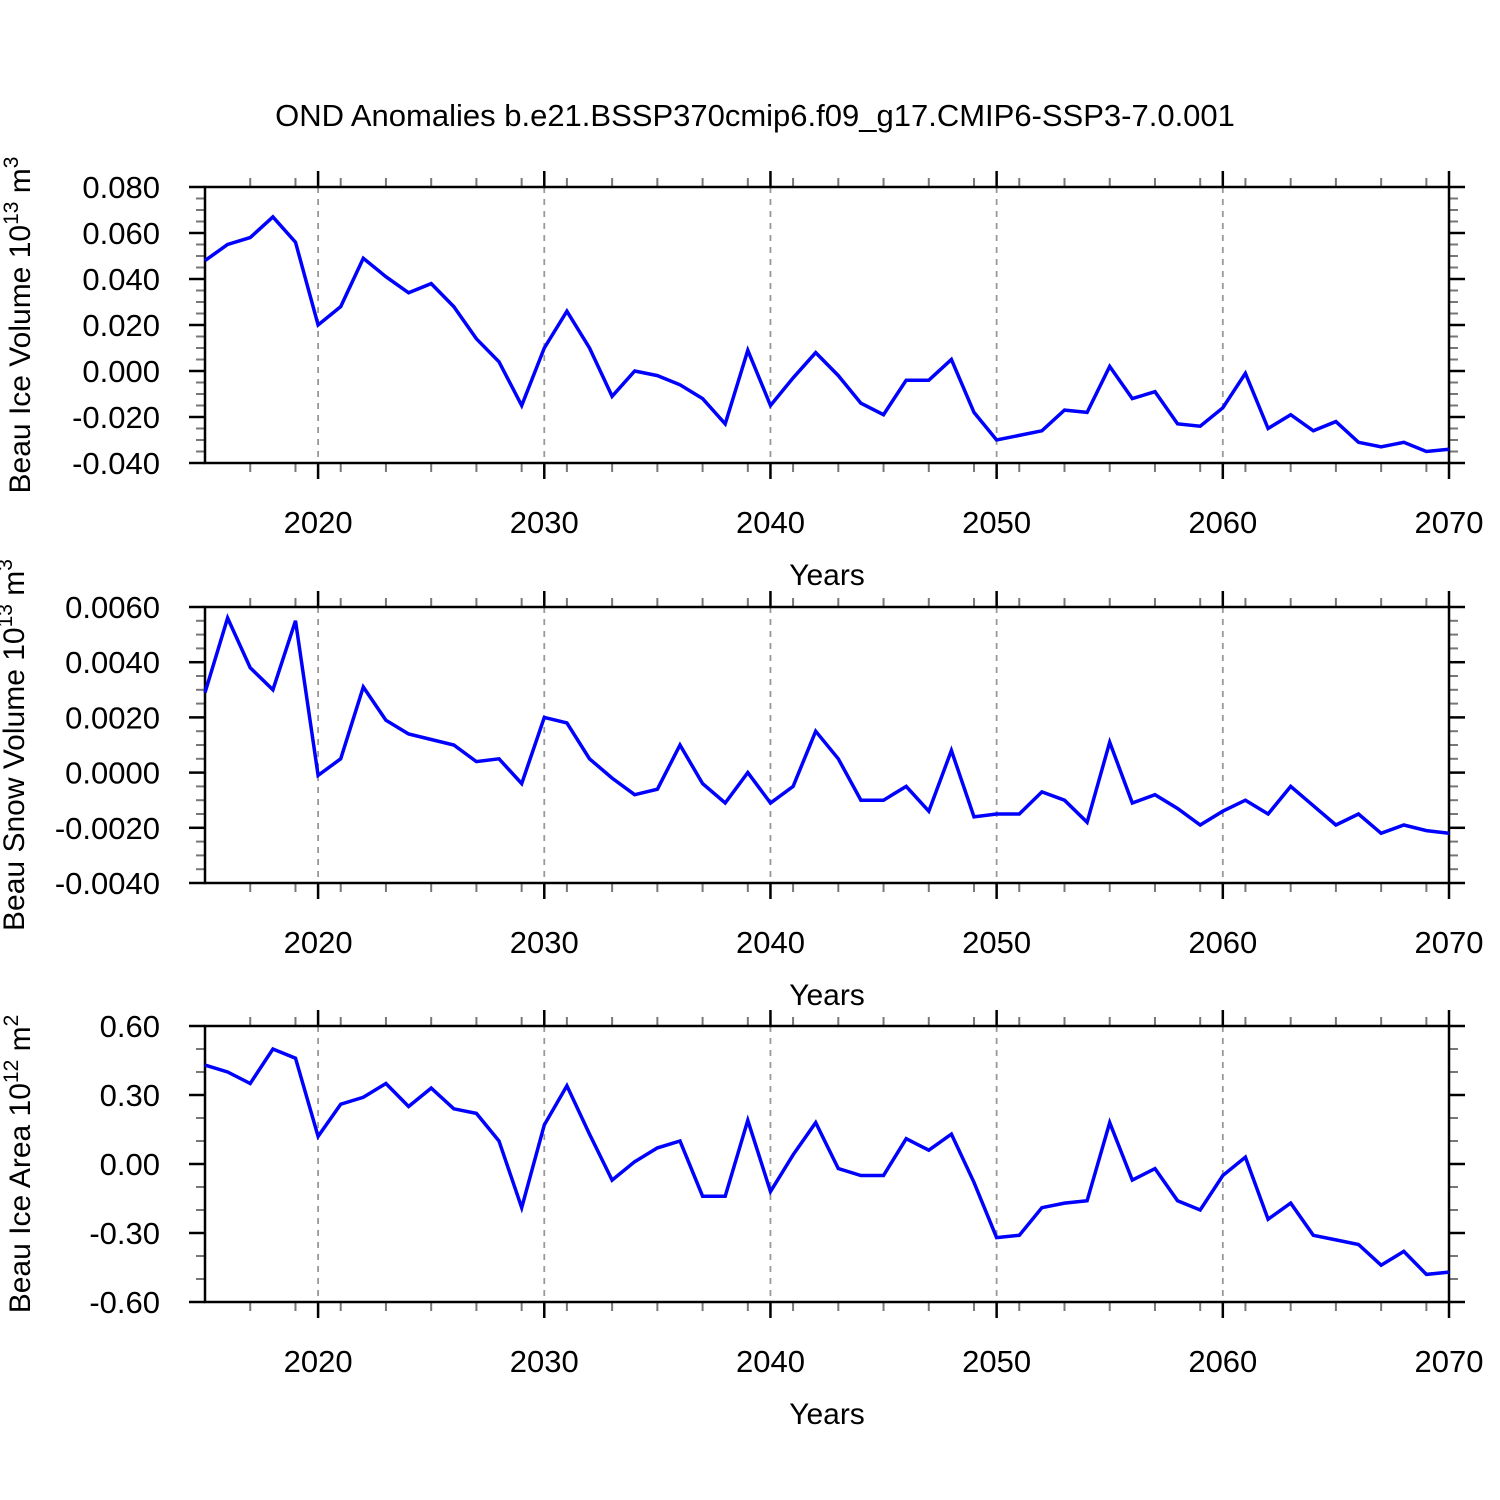  I want to click on y-tick-label: 0.000, so click(121, 371).